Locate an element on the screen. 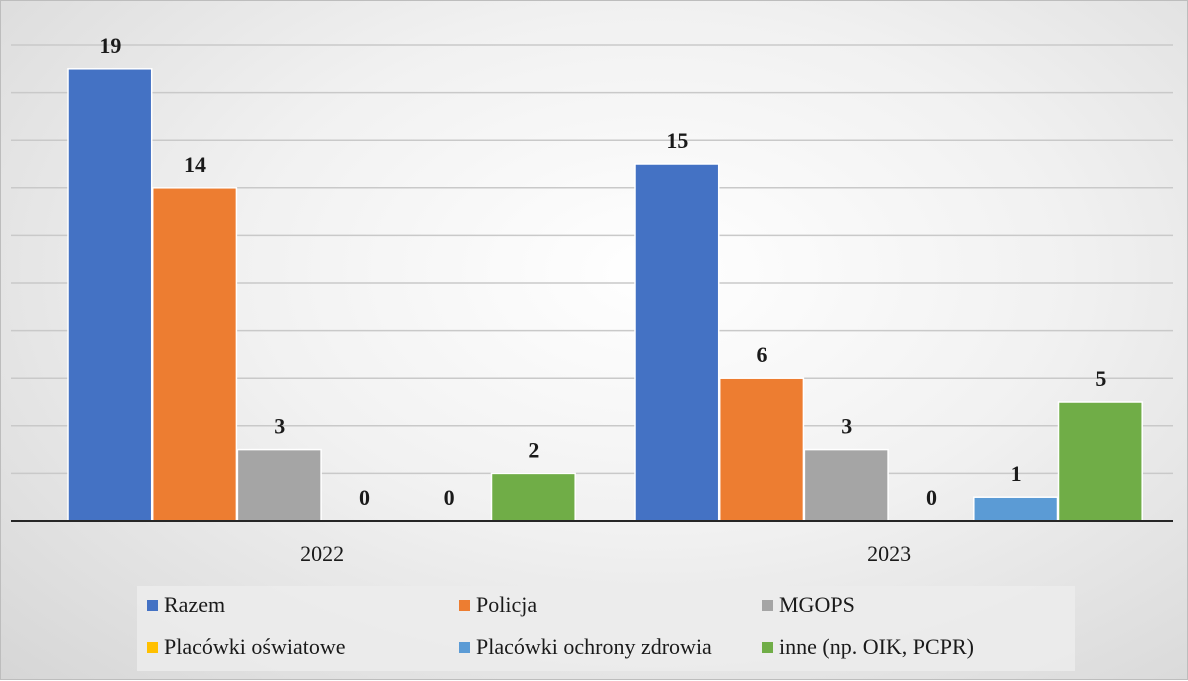 The image size is (1188, 681). data-label: 19 is located at coordinates (110, 45).